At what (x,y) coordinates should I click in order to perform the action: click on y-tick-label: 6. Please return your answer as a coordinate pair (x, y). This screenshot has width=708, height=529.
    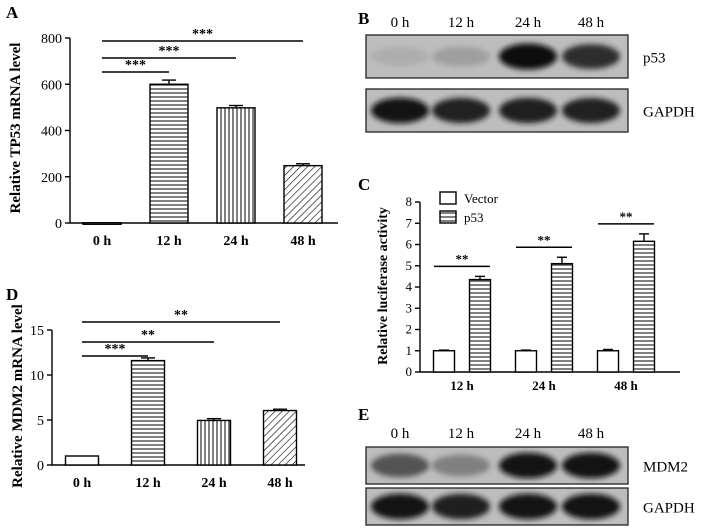
    Looking at the image, I should click on (409, 244).